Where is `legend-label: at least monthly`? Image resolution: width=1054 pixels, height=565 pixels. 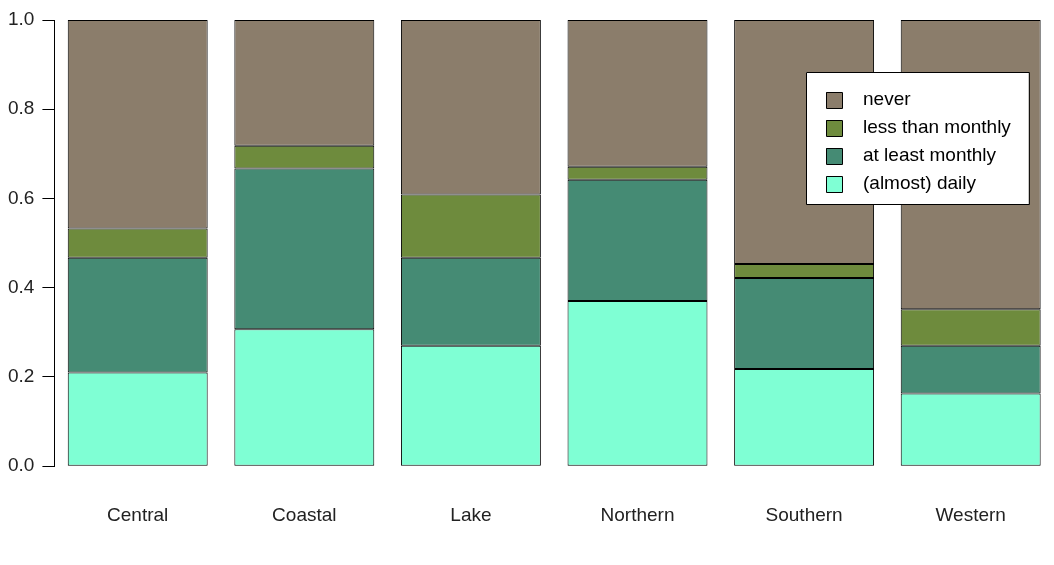
legend-label: at least monthly is located at coordinates (930, 155).